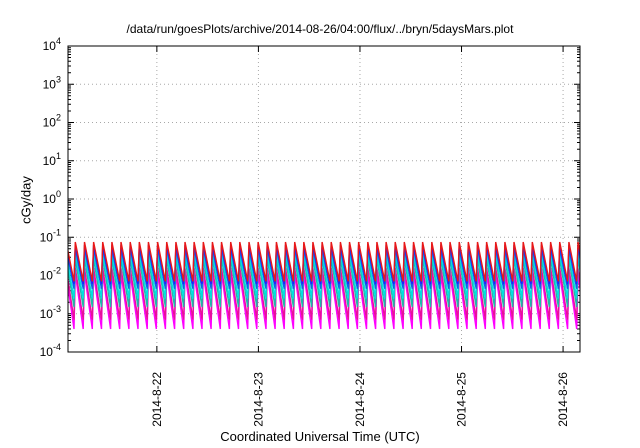  I want to click on x-tick-label: 2014-8-22, so click(157, 399).